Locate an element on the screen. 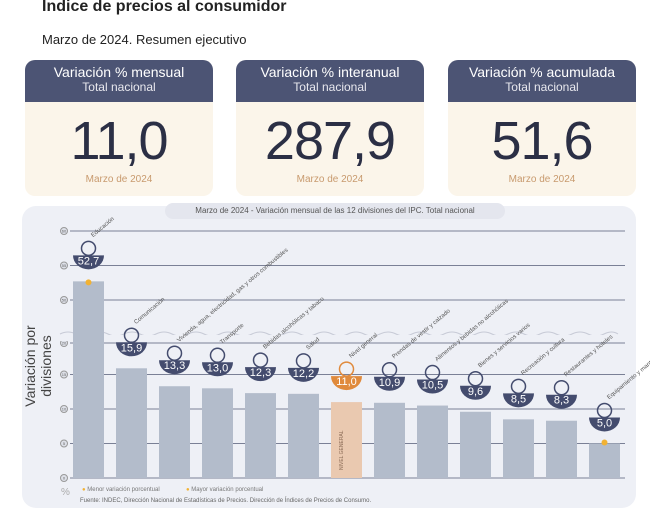 This screenshot has height=514, width=650. card-title: Variación % mensual is located at coordinates (119, 72).